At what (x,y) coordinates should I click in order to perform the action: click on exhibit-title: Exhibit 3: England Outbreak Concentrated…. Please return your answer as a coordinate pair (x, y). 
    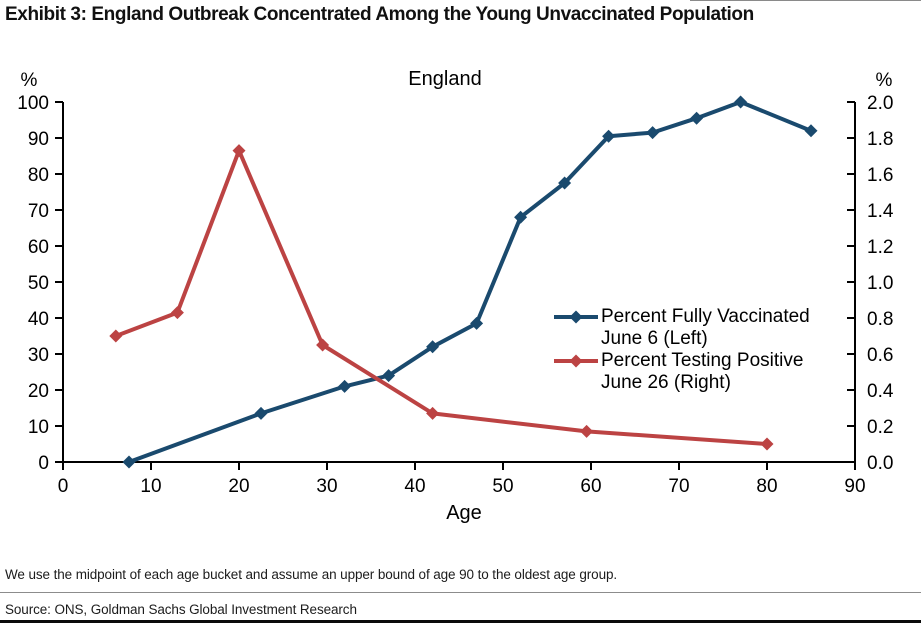
    Looking at the image, I should click on (379, 14).